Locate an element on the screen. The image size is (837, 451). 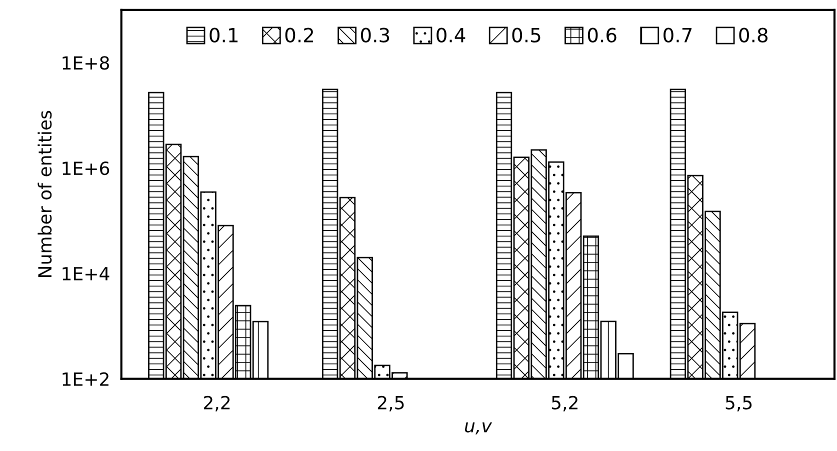
legend-label: 0.4 is located at coordinates (451, 35).